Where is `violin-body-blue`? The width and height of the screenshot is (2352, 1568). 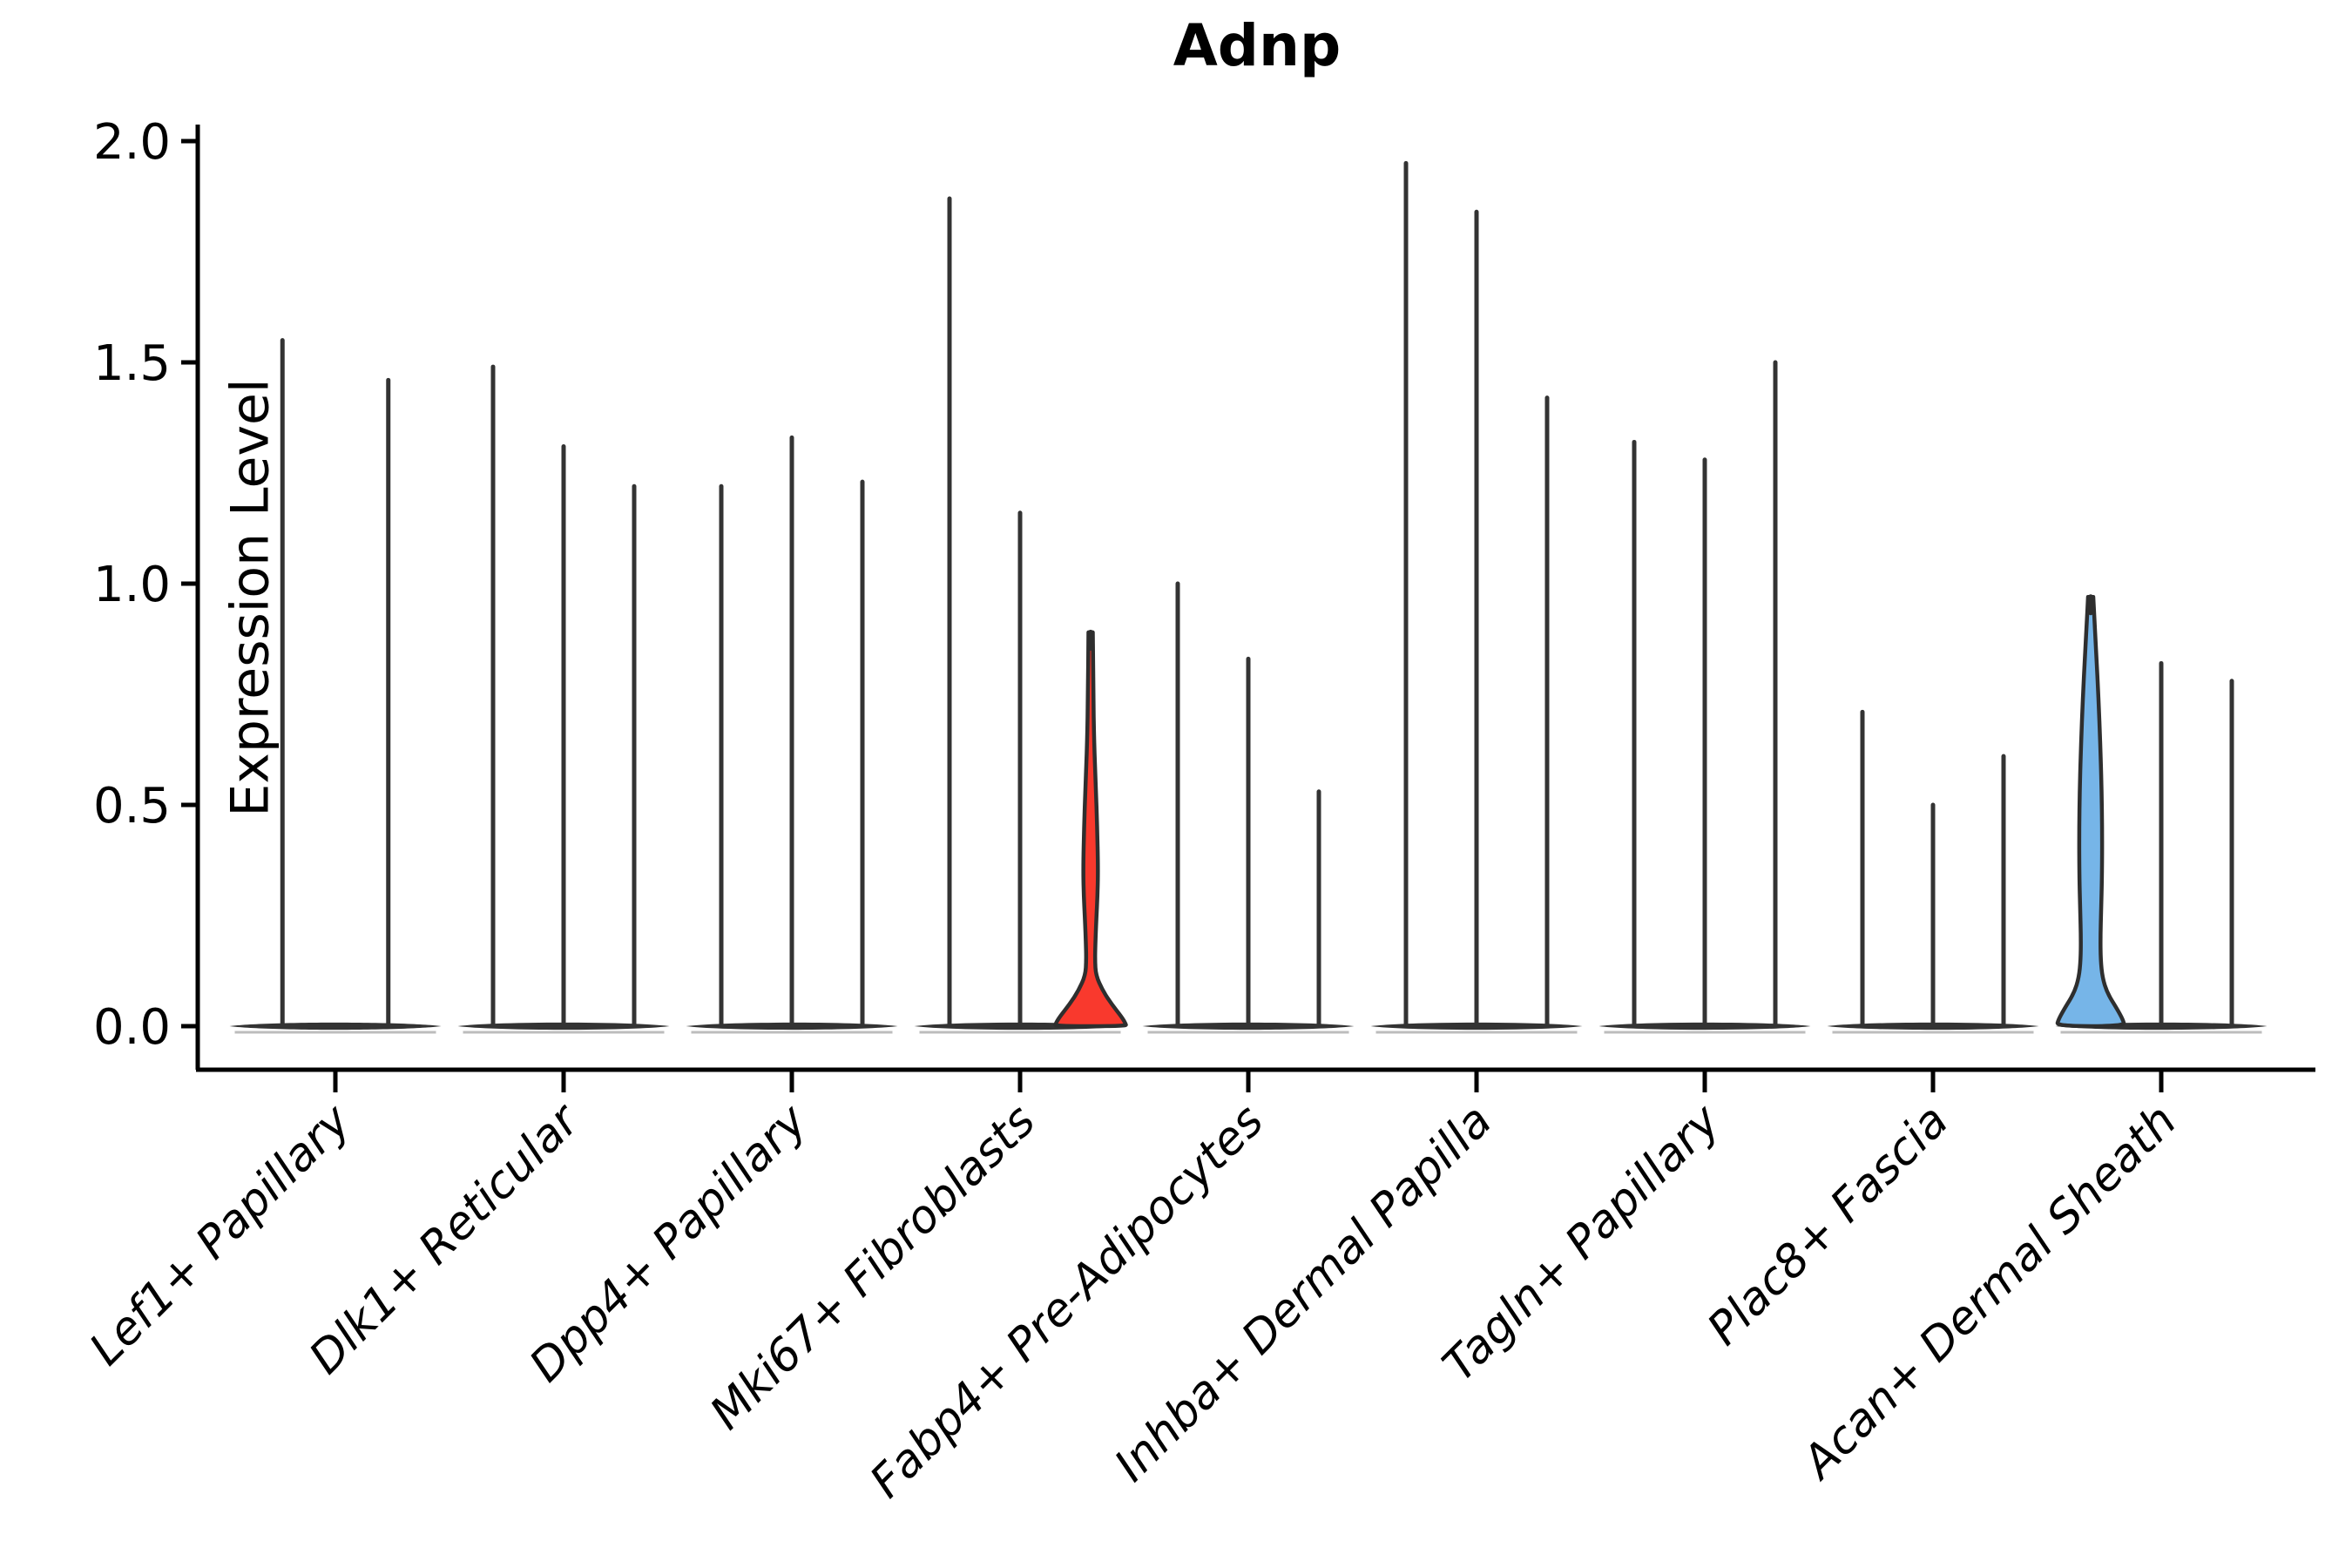
violin-body-blue is located at coordinates (2090, 811).